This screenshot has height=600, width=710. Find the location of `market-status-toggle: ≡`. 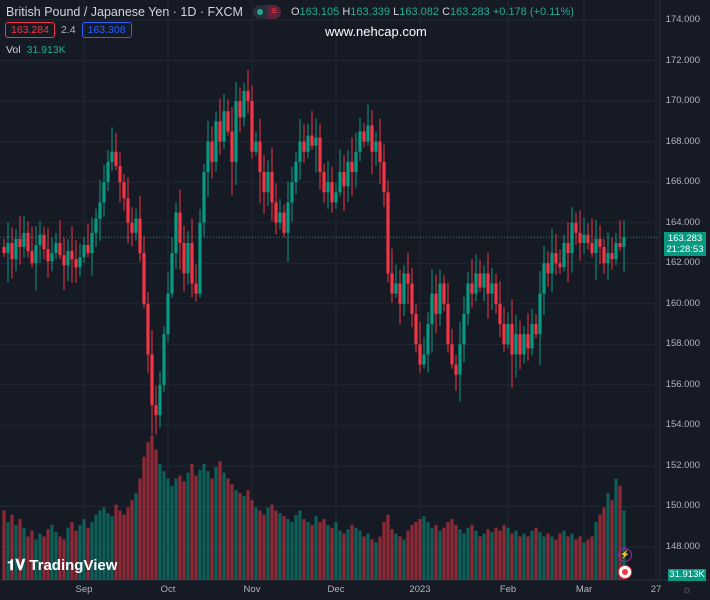

market-status-toggle: ≡ is located at coordinates (266, 12).